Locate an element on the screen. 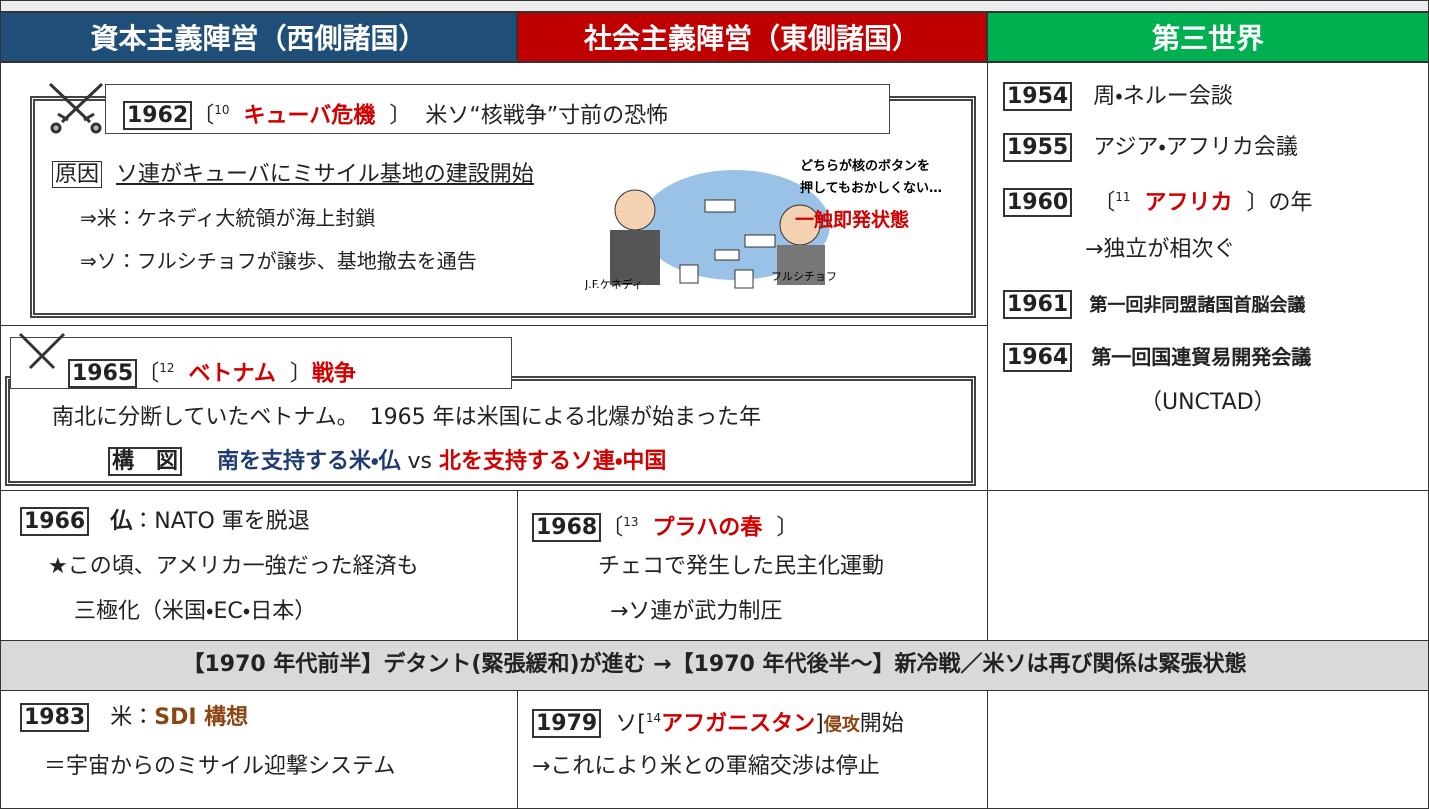 This screenshot has height=809, width=1429. year: 1968 is located at coordinates (567, 528).